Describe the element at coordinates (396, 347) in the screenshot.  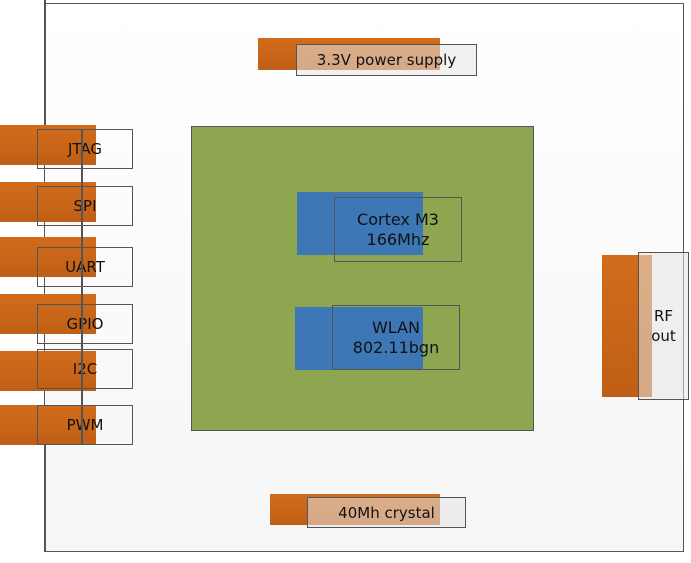
I see `wlan-standard: 802.11bgn` at that location.